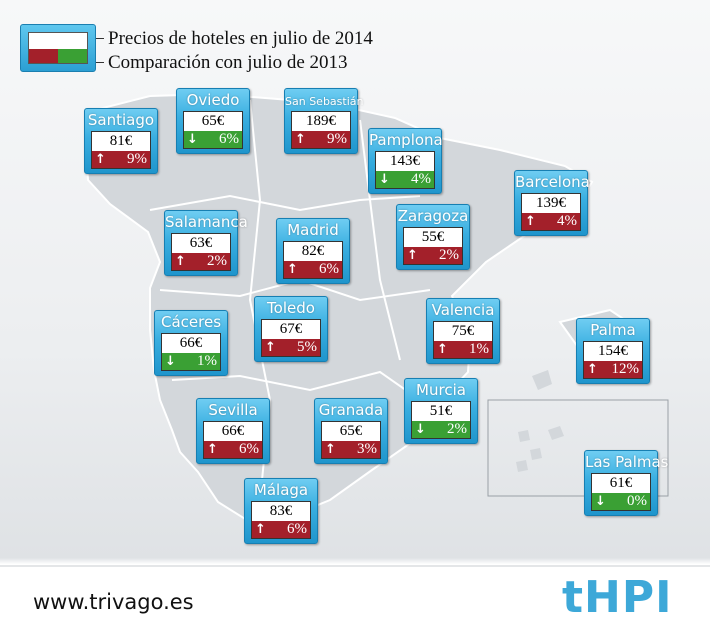 This screenshot has height=634, width=710. I want to click on city-price: 67€, so click(291, 329).